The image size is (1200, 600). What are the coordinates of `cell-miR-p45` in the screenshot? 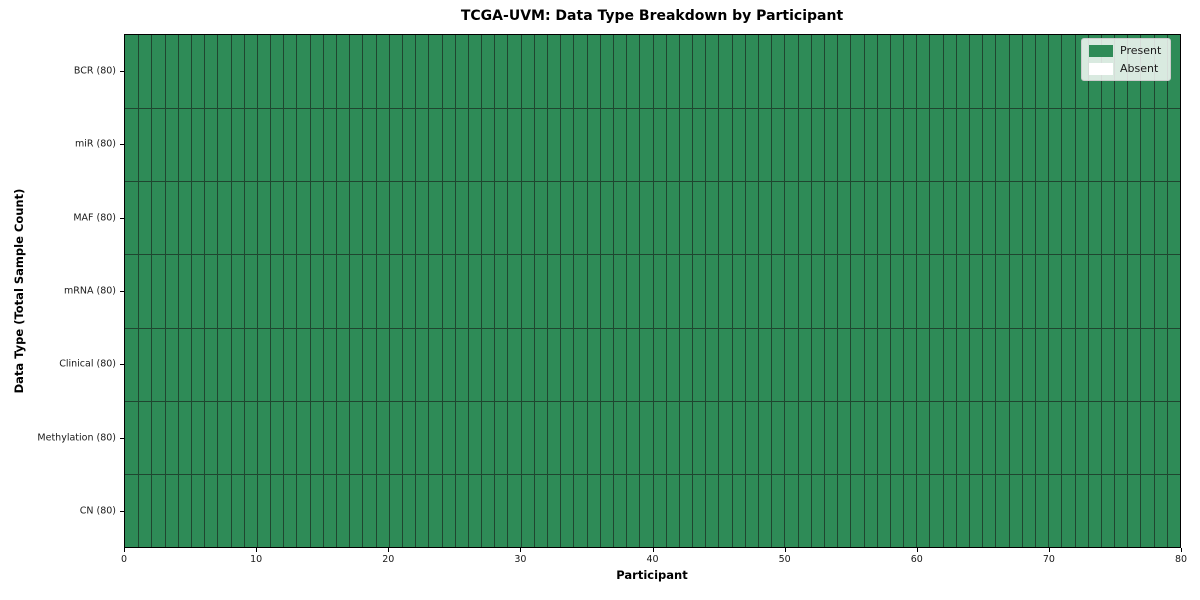 It's located at (725, 145).